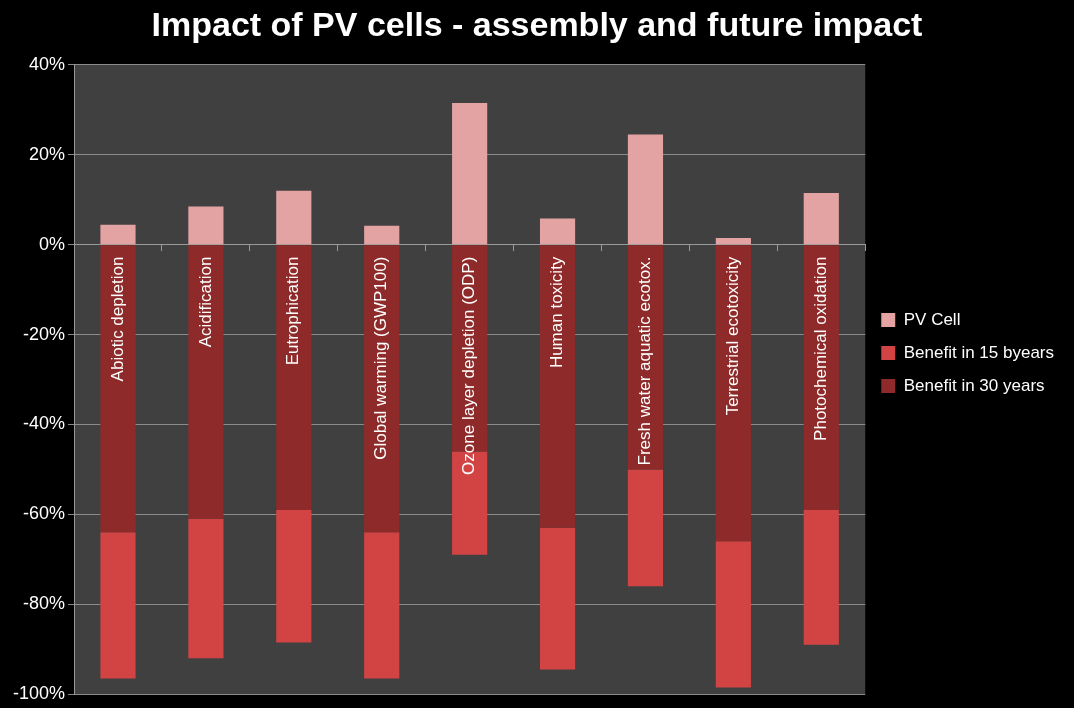 This screenshot has height=708, width=1074. What do you see at coordinates (733, 336) in the screenshot?
I see `x-tick-label: Terrestrial ecotoxicity` at bounding box center [733, 336].